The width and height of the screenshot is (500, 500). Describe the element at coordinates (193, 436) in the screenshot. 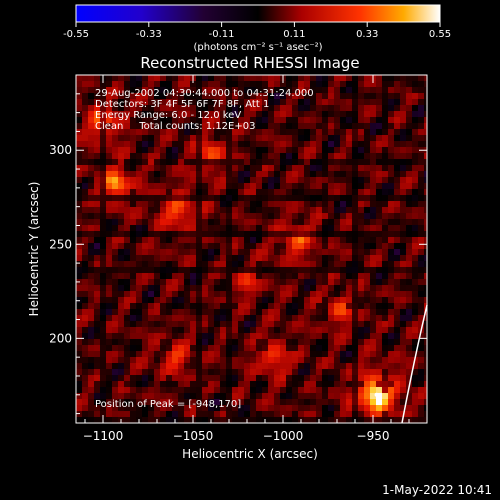

I see `x-tick-label: −1050` at that location.